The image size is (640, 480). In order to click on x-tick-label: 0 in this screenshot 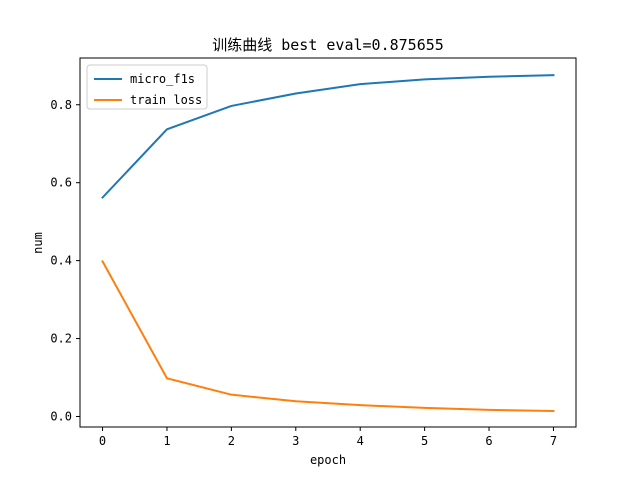, I will do `click(102, 441)`.